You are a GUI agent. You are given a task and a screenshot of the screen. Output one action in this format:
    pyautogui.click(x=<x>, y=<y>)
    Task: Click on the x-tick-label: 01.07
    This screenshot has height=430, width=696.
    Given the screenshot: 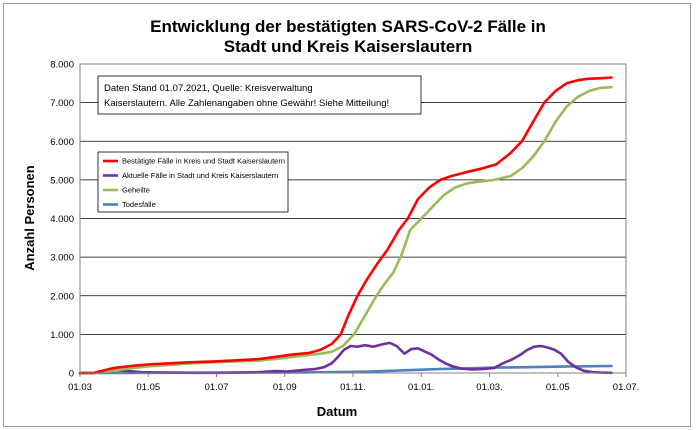 What is the action you would take?
    pyautogui.click(x=217, y=387)
    